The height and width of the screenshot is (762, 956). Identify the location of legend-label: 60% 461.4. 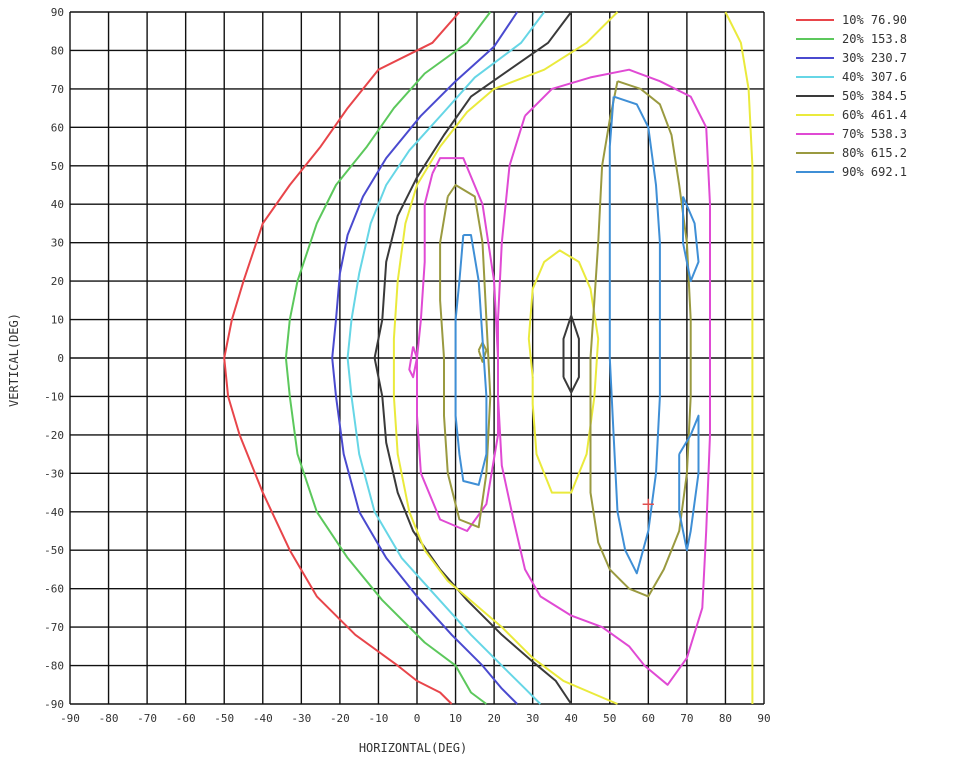
(875, 114).